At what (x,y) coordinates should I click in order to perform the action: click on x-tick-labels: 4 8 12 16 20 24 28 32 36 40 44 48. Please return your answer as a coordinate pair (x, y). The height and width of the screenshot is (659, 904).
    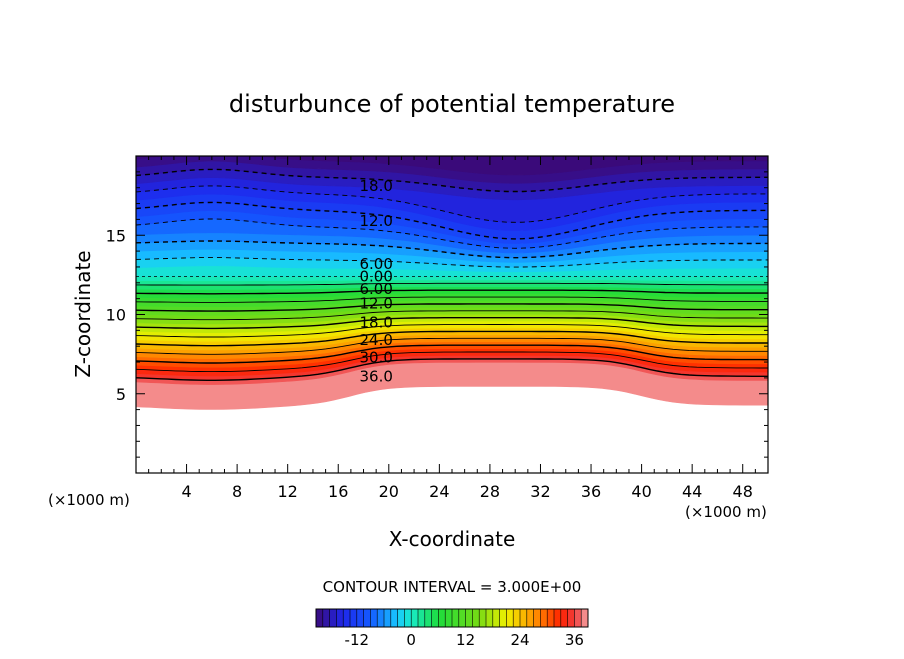
    Looking at the image, I should click on (466, 491).